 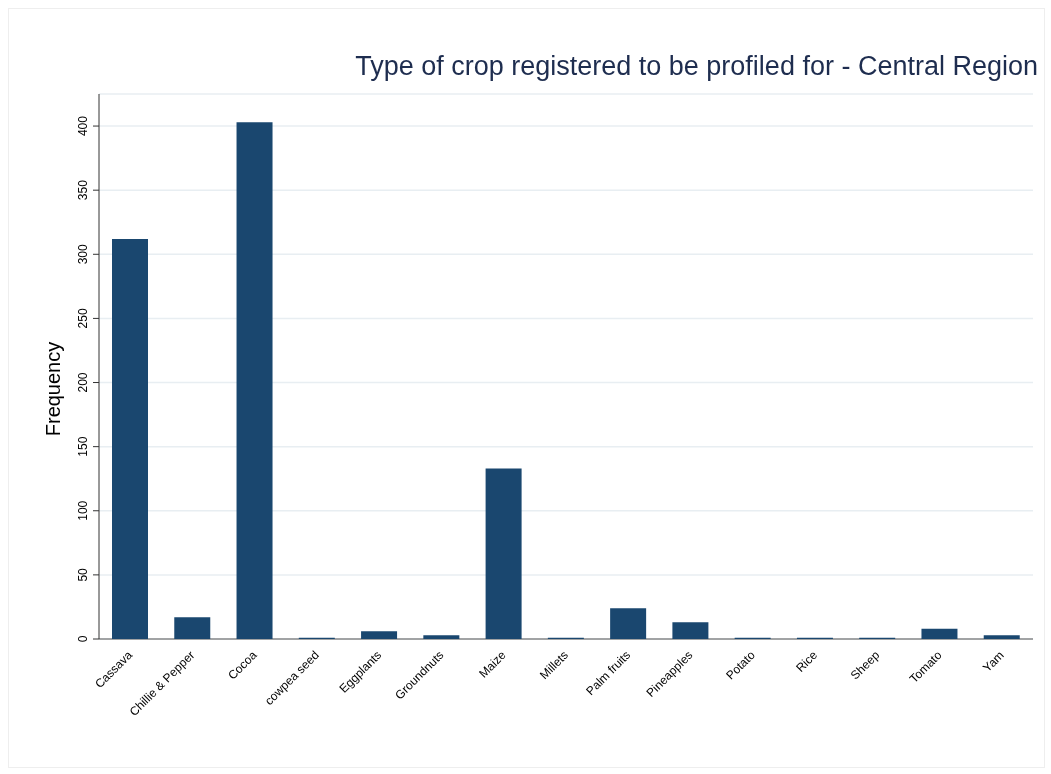 I want to click on chart-title: Type of crop registered to be profiled for - Central Region, so click(x=696, y=66).